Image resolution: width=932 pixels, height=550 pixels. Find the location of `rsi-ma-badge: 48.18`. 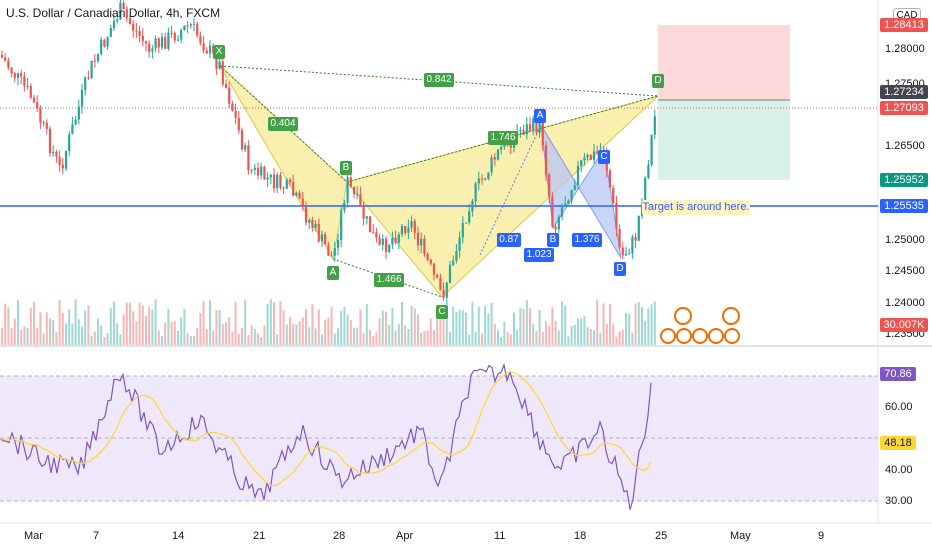

rsi-ma-badge: 48.18 is located at coordinates (898, 443).